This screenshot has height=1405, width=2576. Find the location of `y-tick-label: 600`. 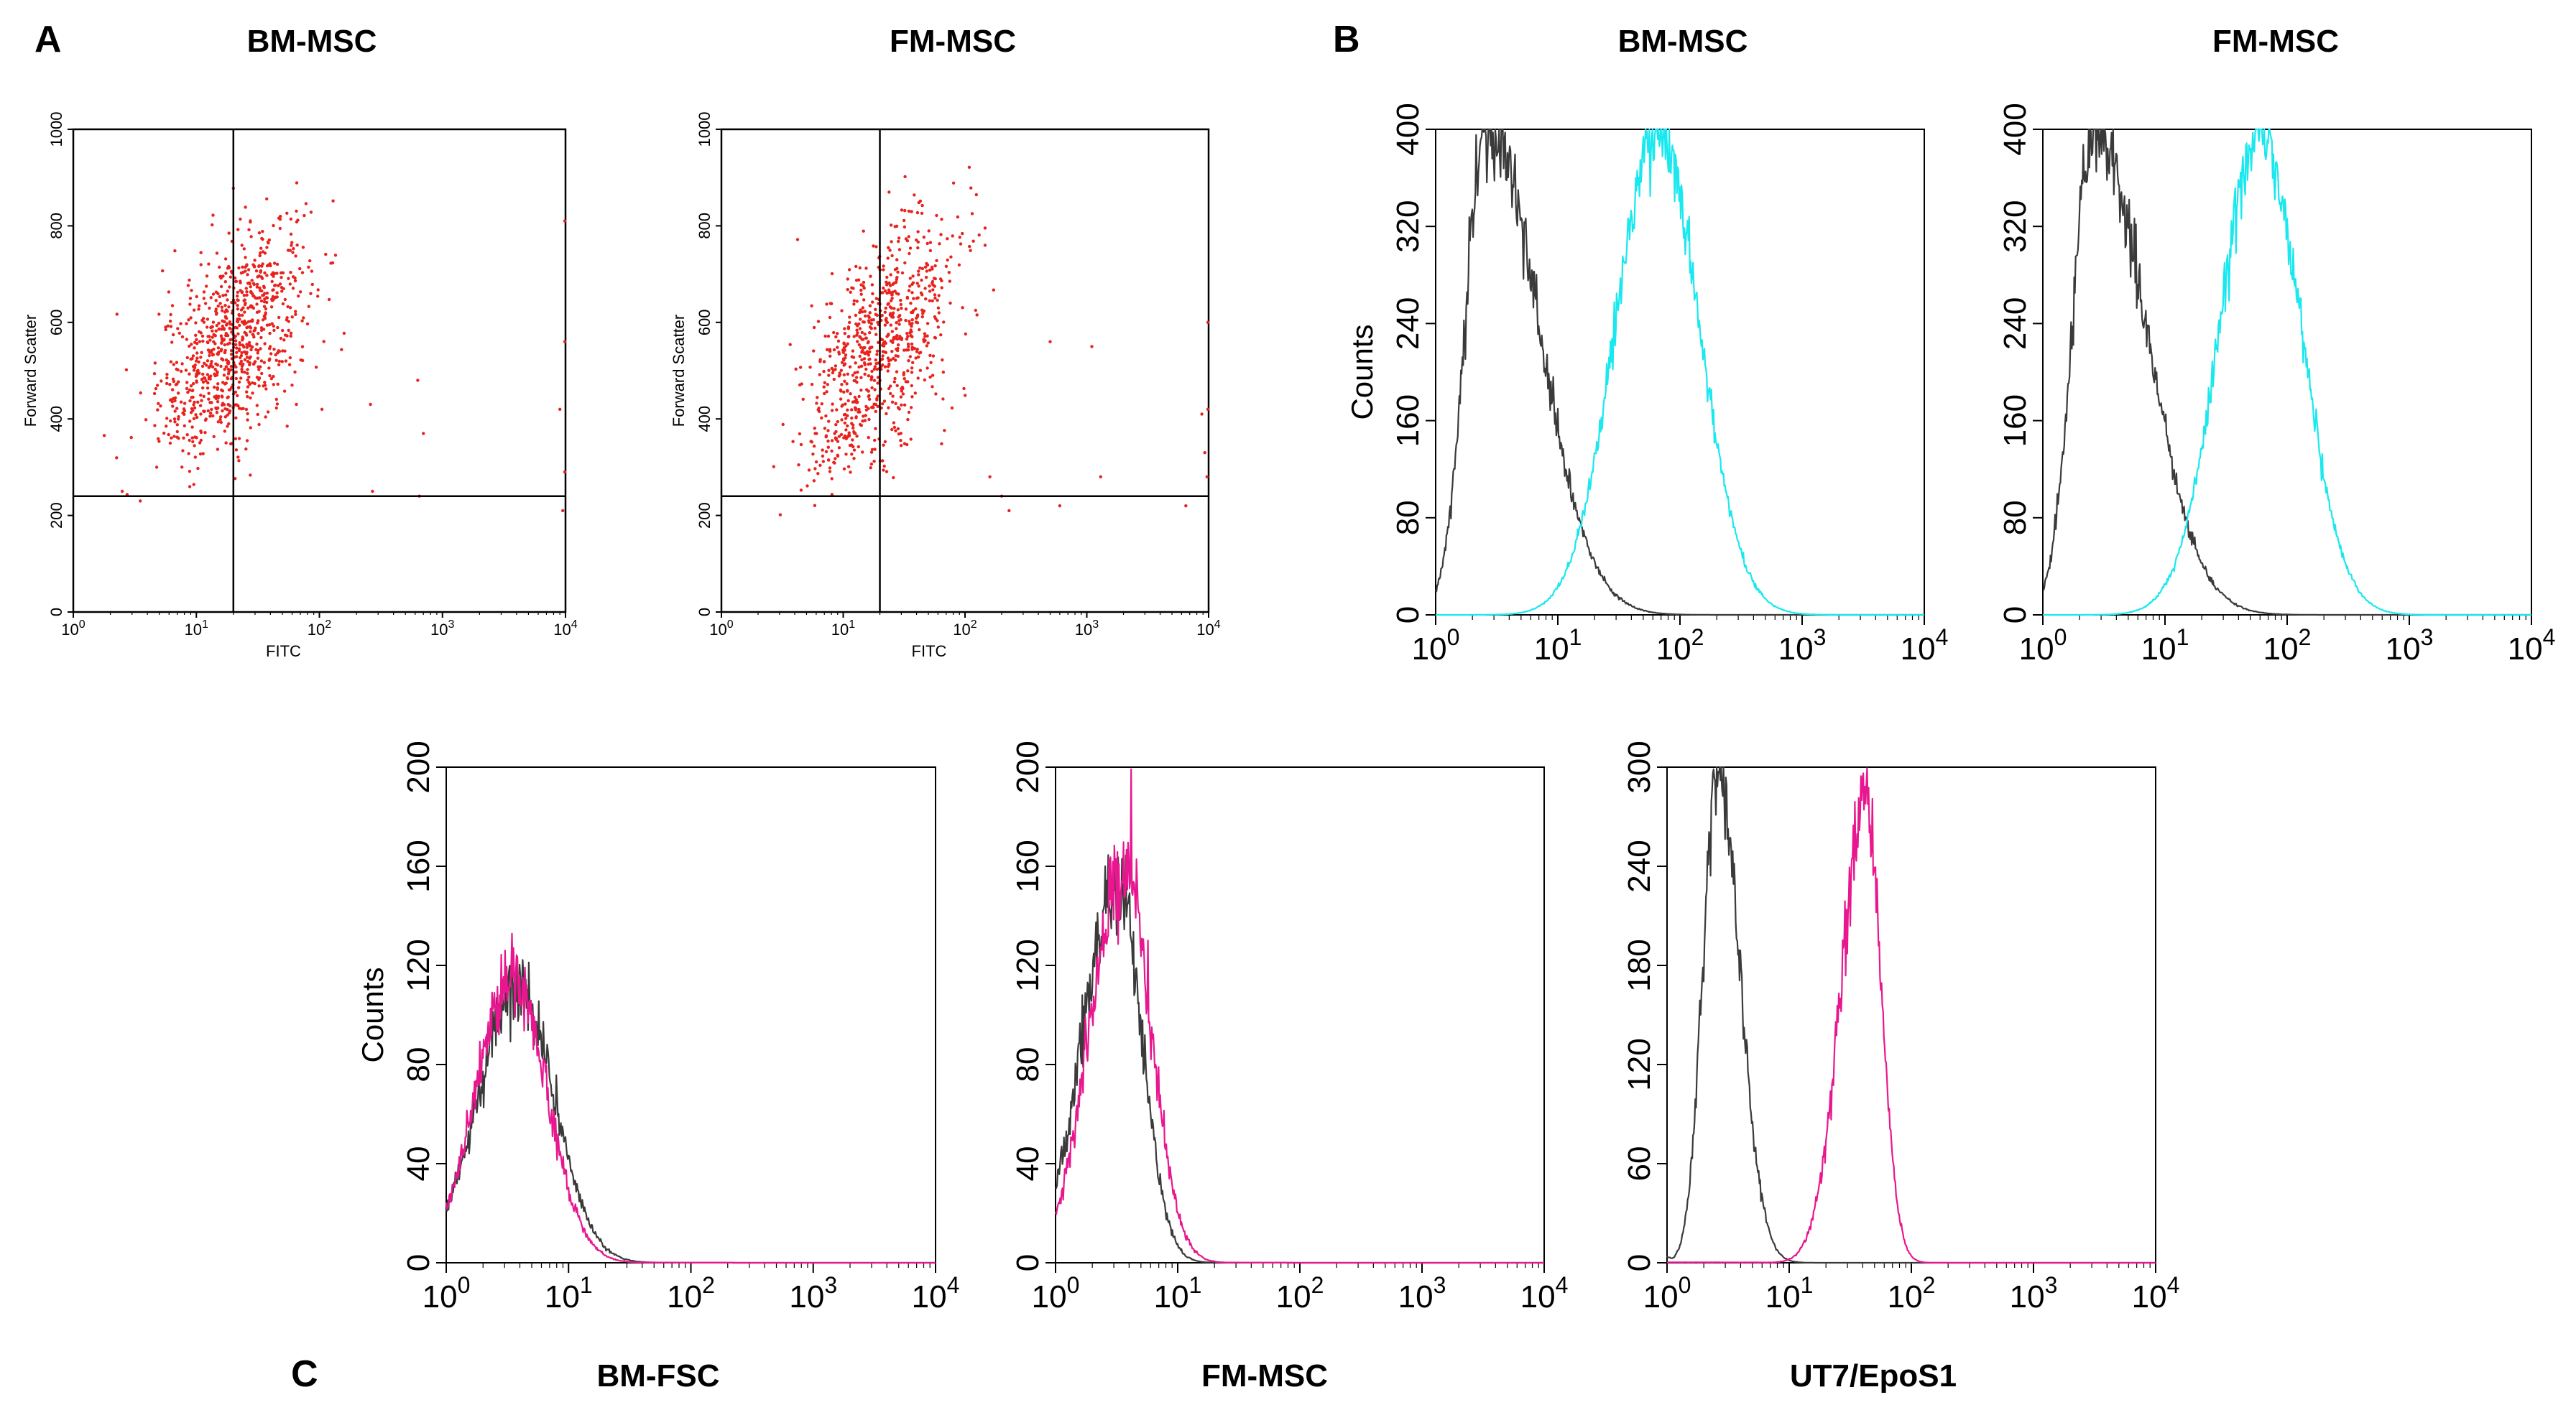

y-tick-label: 600 is located at coordinates (56, 322).